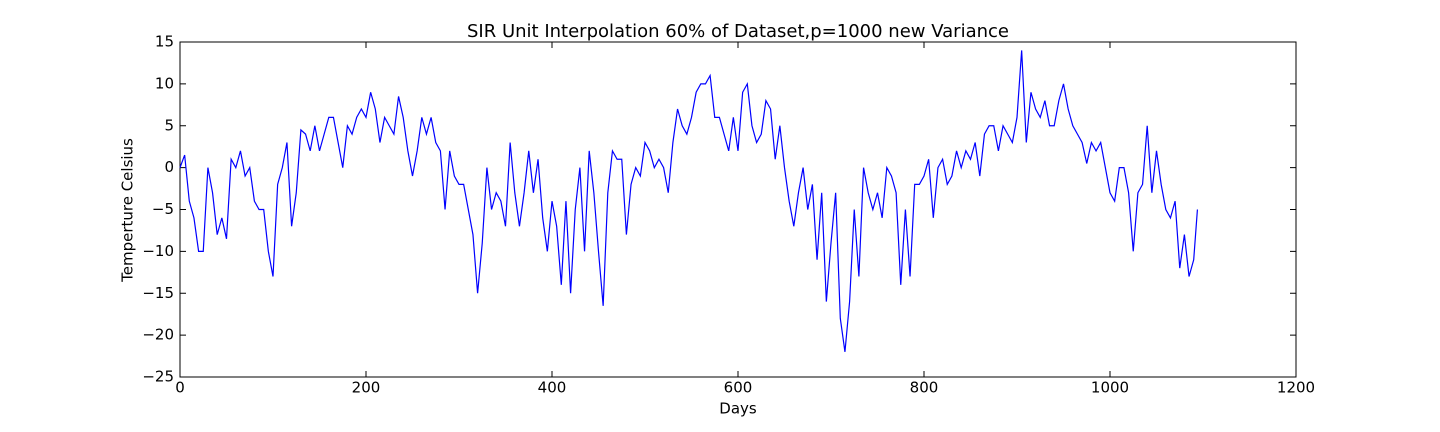  I want to click on x-tick-label: 800, so click(924, 388).